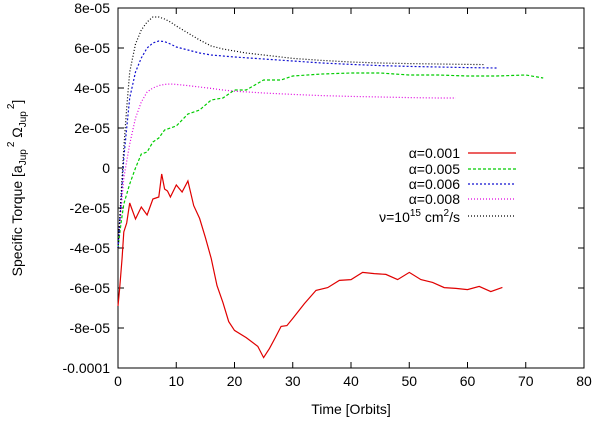 The image size is (600, 422). I want to click on x-tick-label: 30, so click(293, 381).